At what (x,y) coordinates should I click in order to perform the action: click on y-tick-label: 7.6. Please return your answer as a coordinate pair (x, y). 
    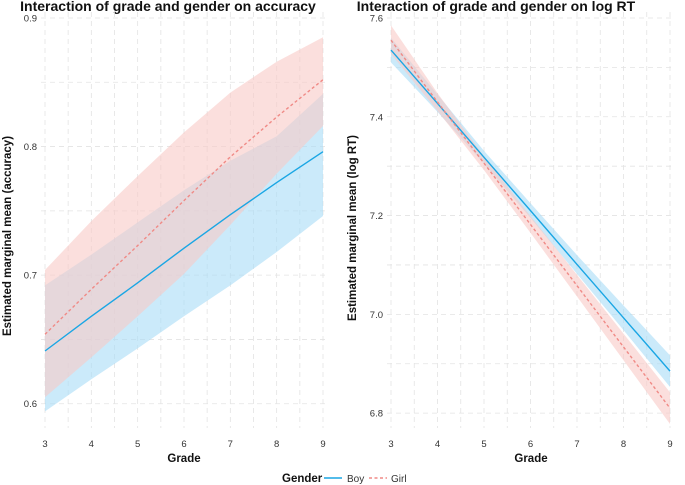
    Looking at the image, I should click on (376, 19).